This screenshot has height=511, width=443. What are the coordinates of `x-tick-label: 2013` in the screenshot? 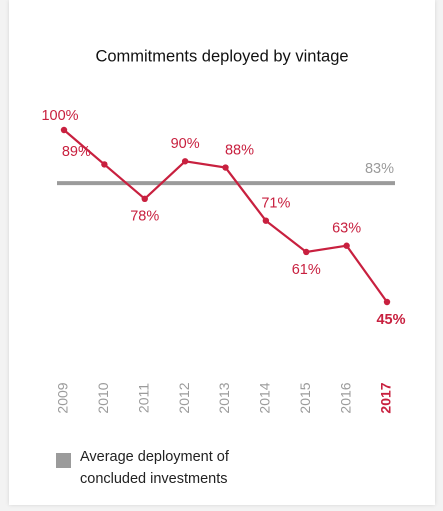 It's located at (224, 397).